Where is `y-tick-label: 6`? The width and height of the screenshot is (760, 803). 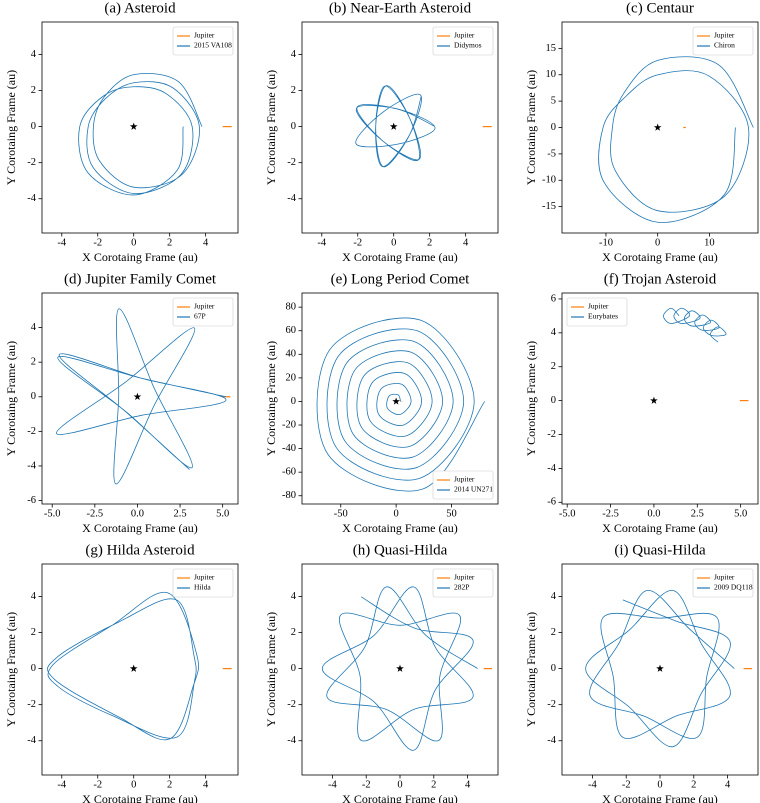
y-tick-label: 6 is located at coordinates (553, 298).